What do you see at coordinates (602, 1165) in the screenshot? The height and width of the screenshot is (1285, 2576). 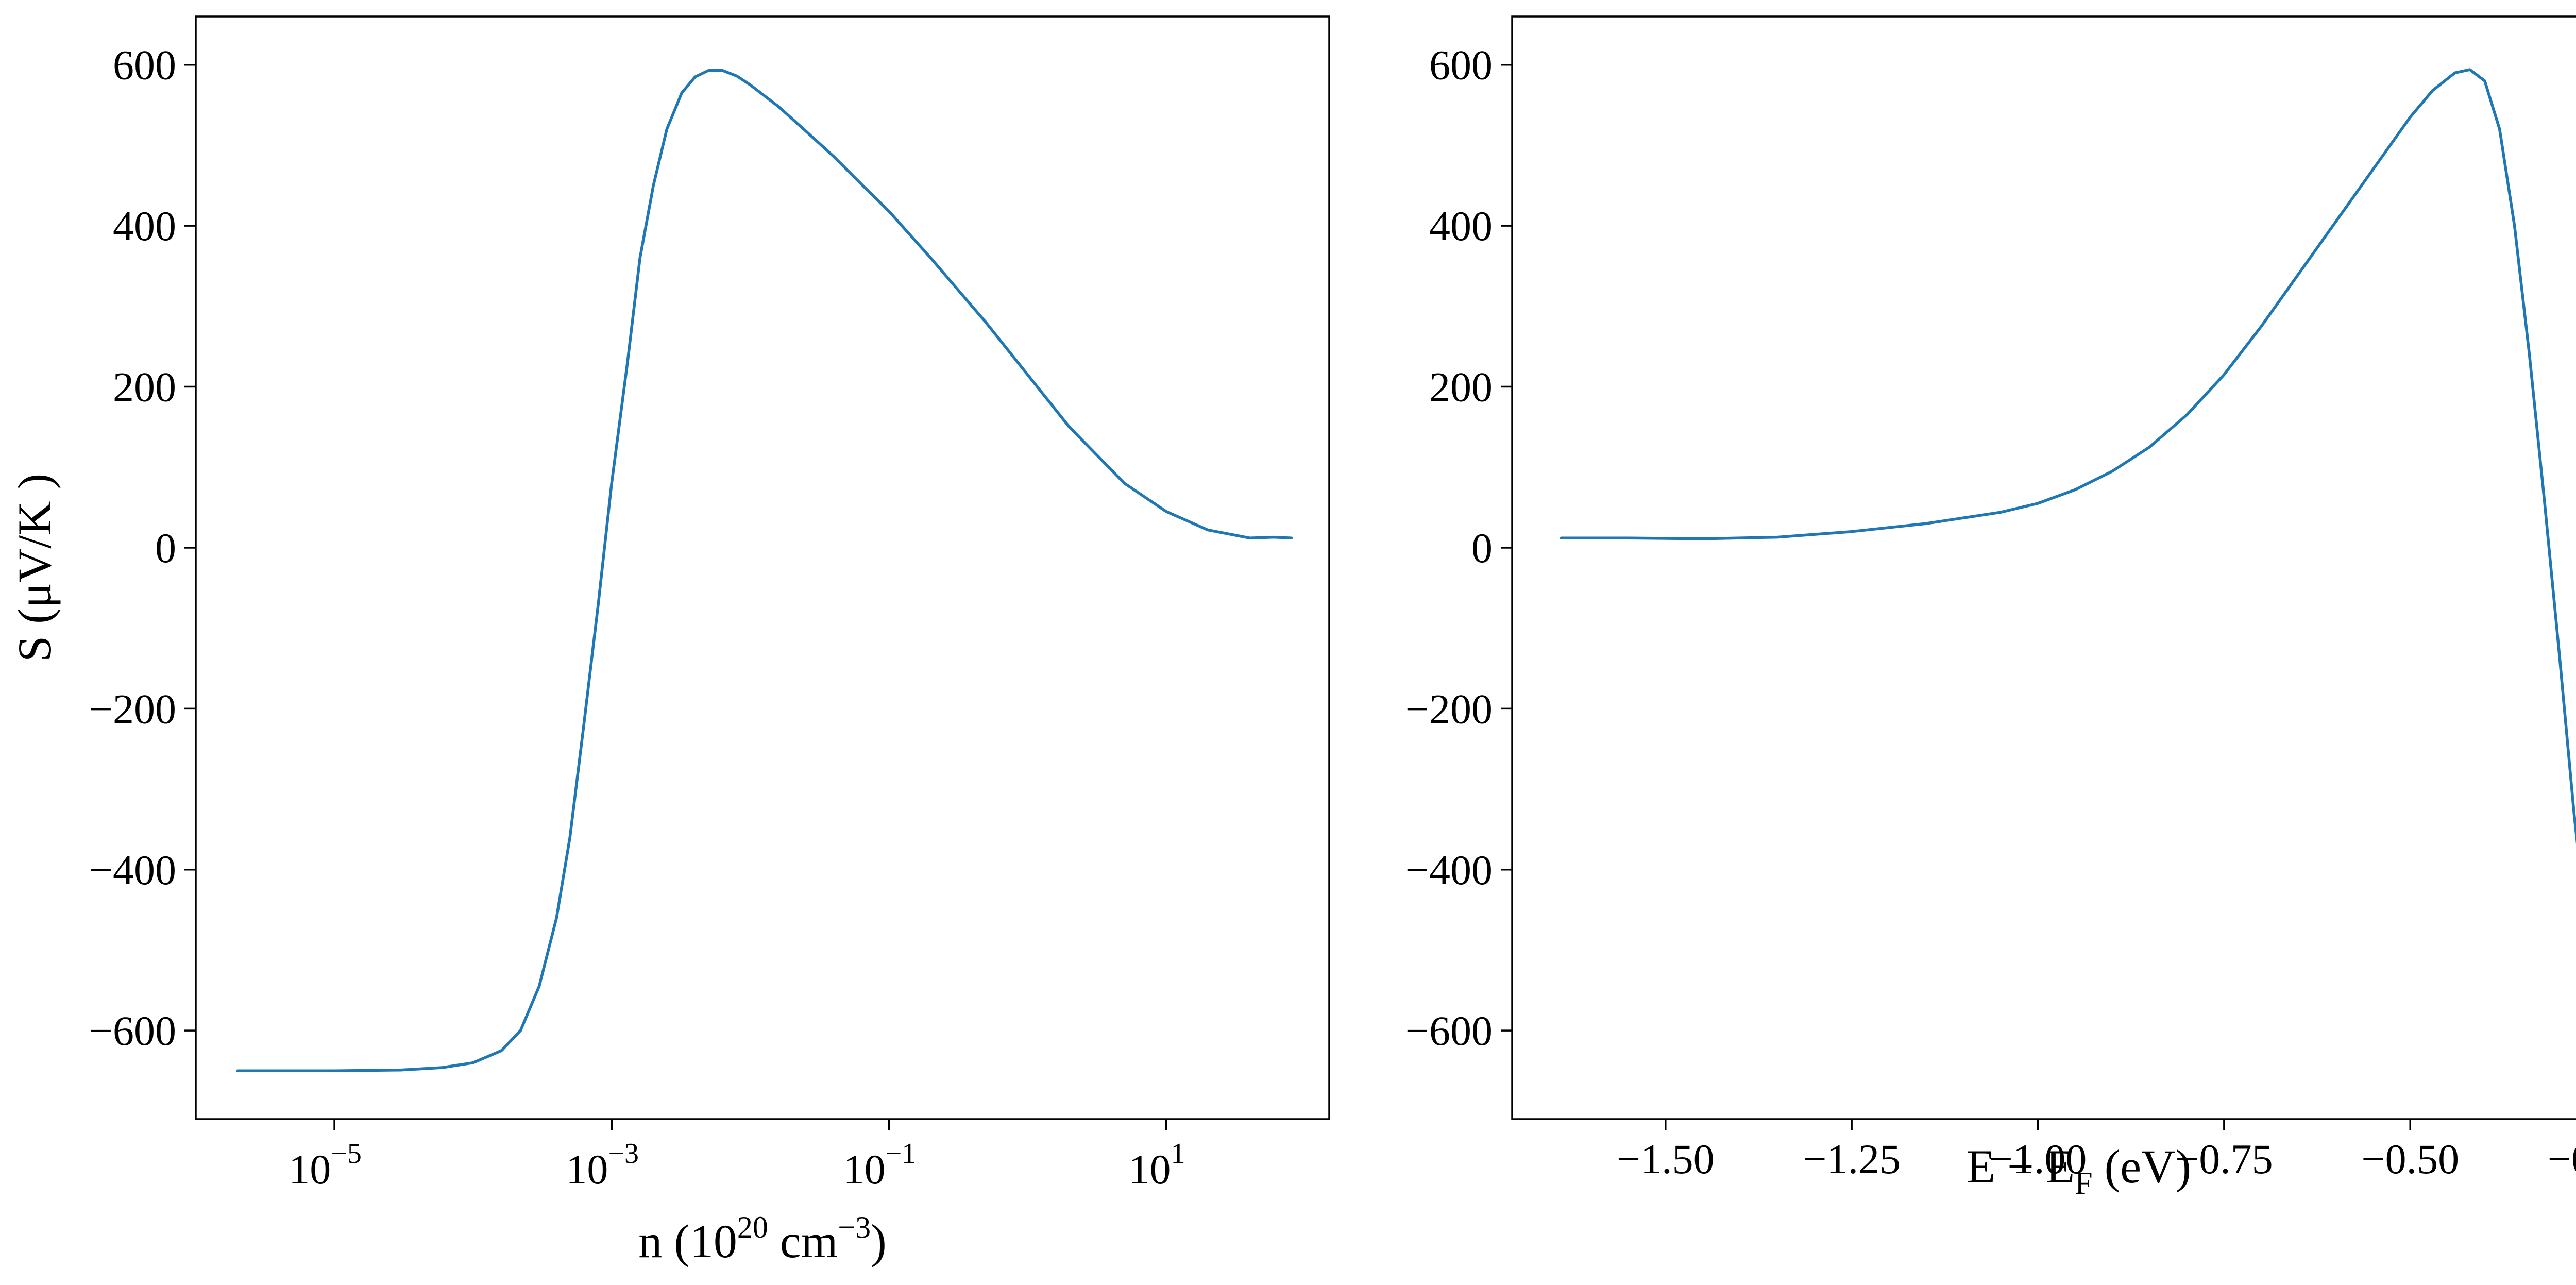 I see `x-tick-label: 10⁻³` at bounding box center [602, 1165].